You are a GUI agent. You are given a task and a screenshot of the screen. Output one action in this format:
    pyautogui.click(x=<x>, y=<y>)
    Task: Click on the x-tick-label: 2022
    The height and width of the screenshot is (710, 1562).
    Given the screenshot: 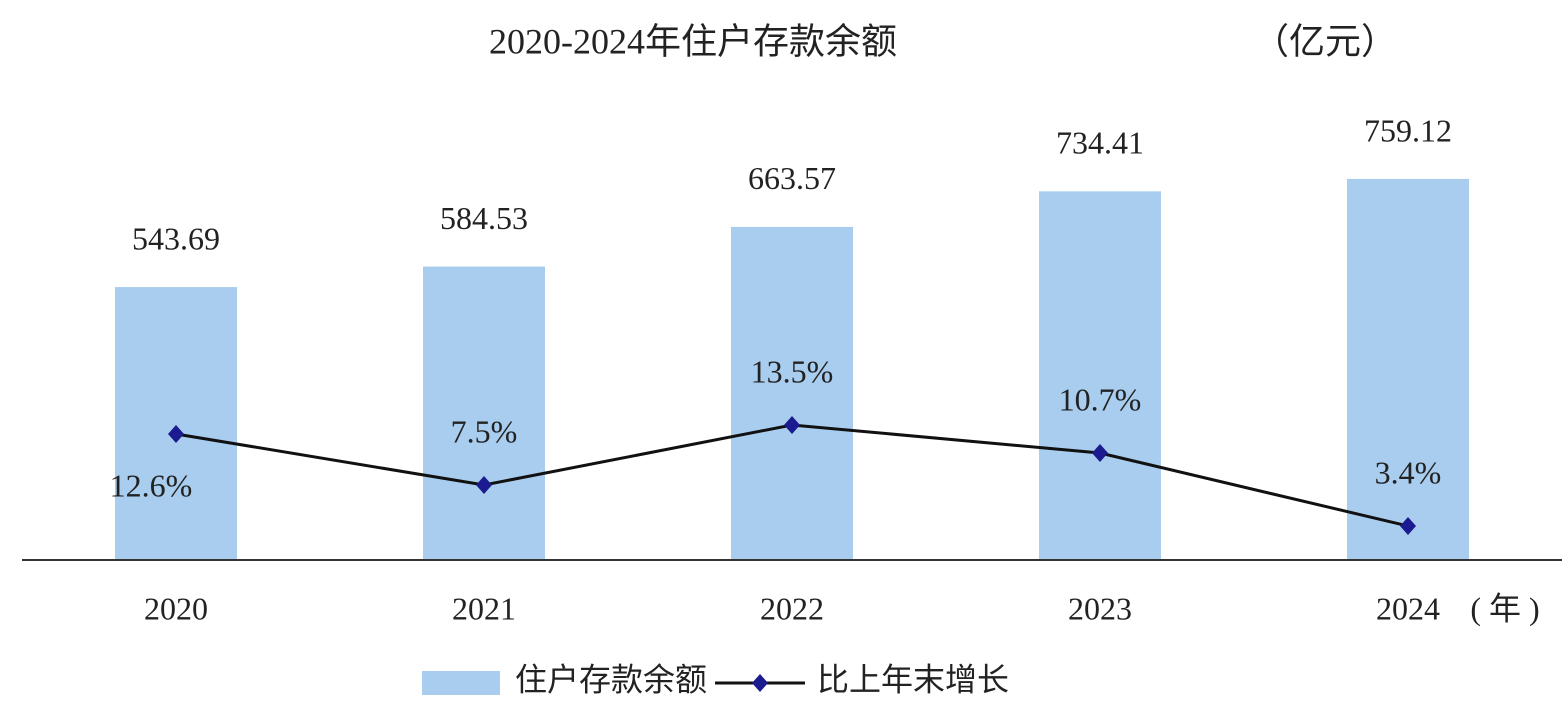 What is the action you would take?
    pyautogui.click(x=792, y=608)
    